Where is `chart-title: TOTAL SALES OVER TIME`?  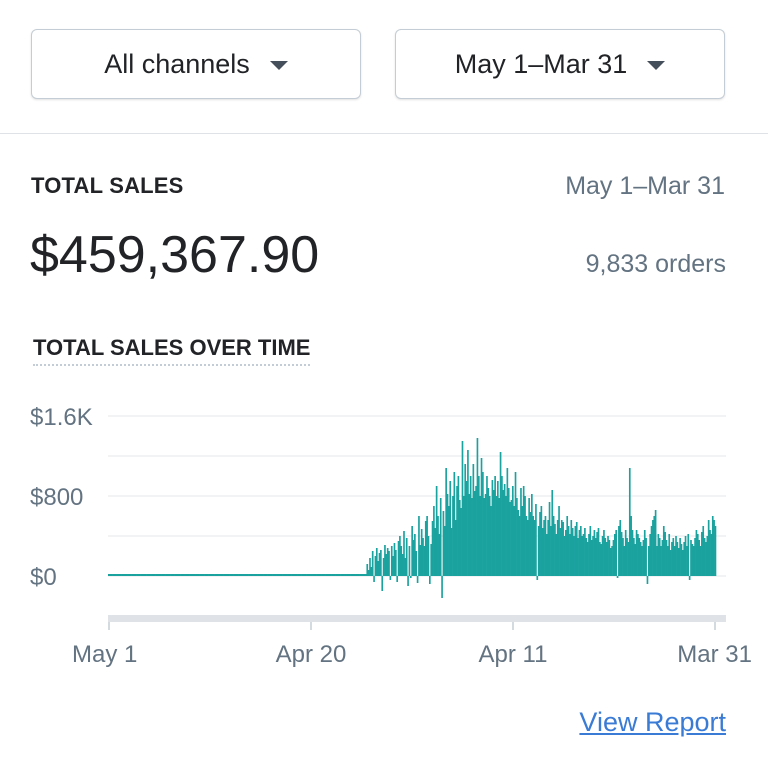
chart-title: TOTAL SALES OVER TIME is located at coordinates (172, 350).